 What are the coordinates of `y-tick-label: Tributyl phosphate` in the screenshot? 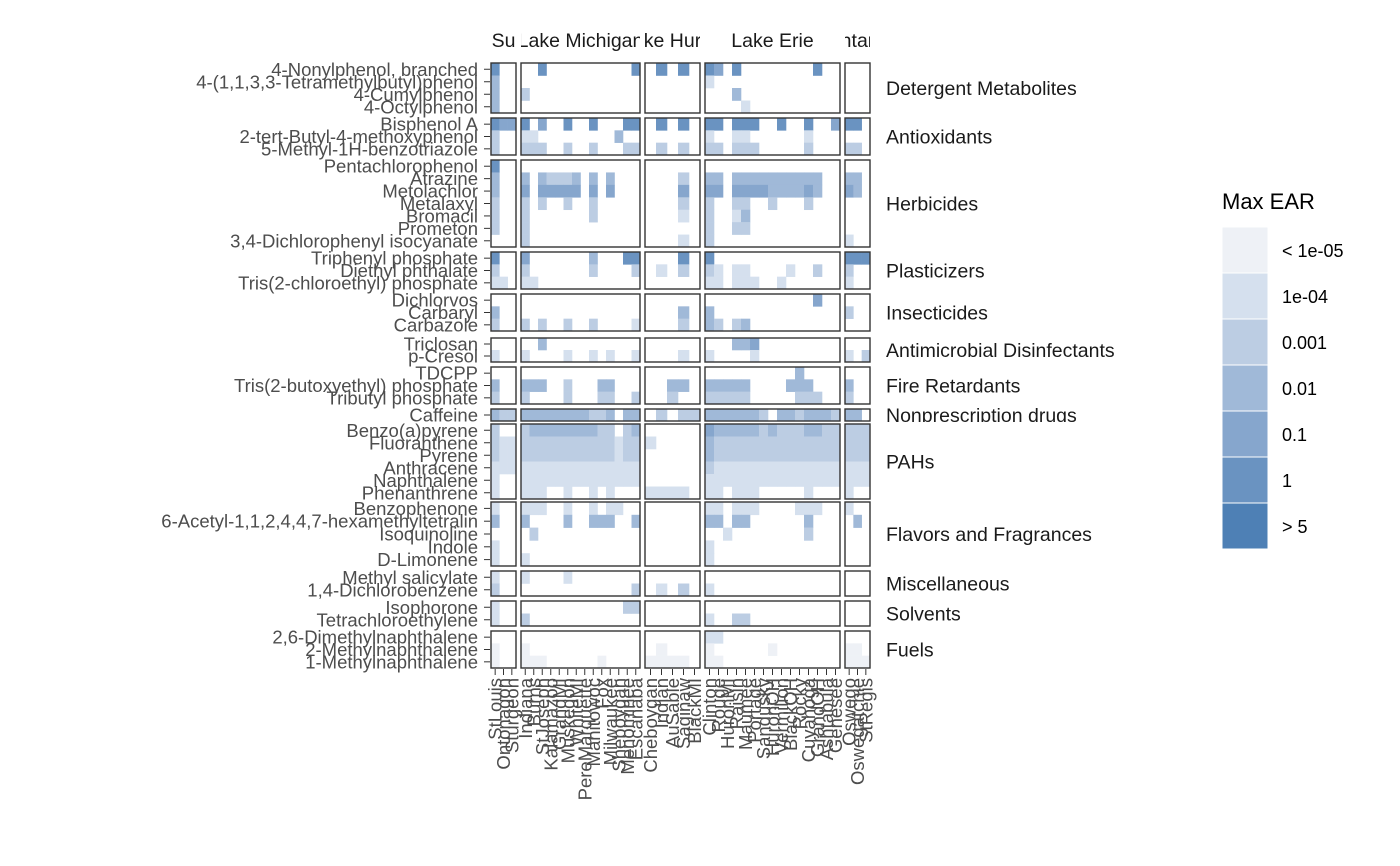 It's located at (402, 397).